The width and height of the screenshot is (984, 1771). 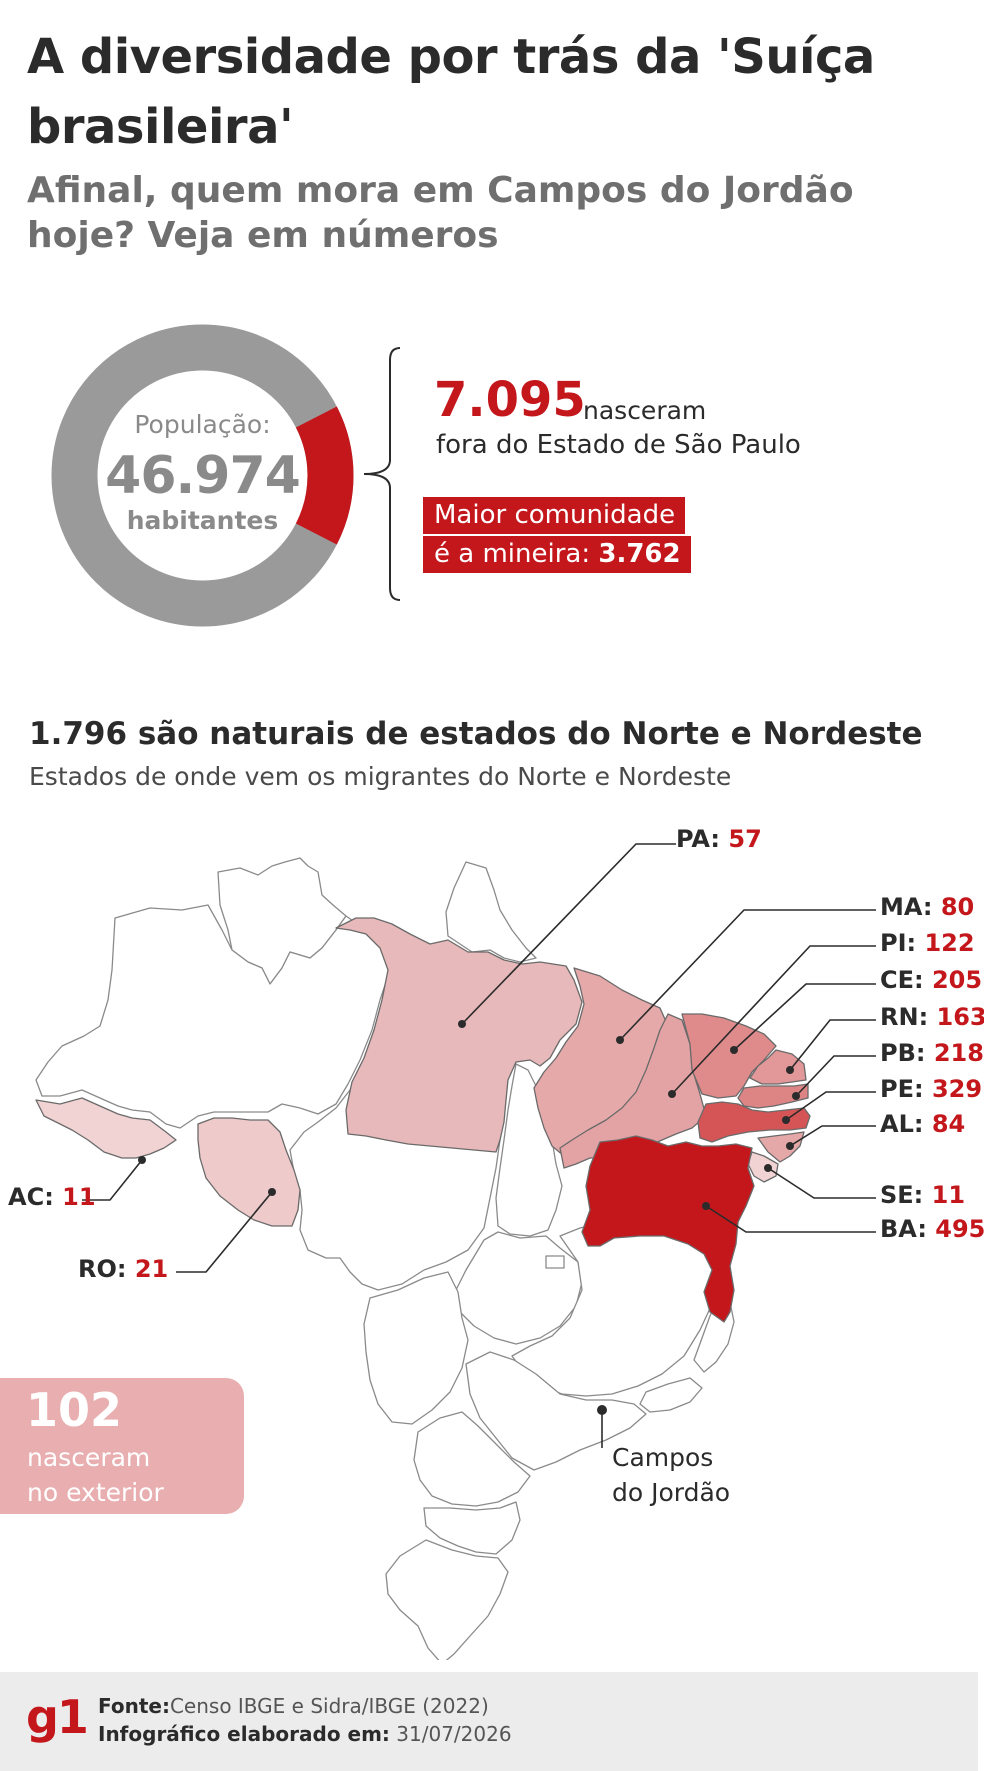 What do you see at coordinates (459, 1035) in the screenshot?
I see `state-pa` at bounding box center [459, 1035].